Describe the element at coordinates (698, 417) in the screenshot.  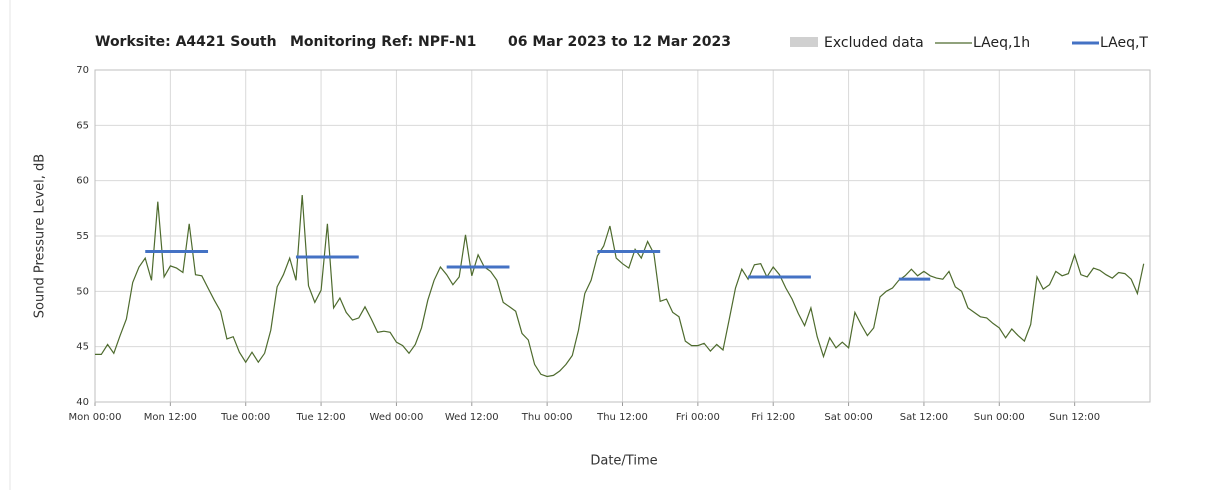
I see `x-tick-label: Fri 00:00` at that location.